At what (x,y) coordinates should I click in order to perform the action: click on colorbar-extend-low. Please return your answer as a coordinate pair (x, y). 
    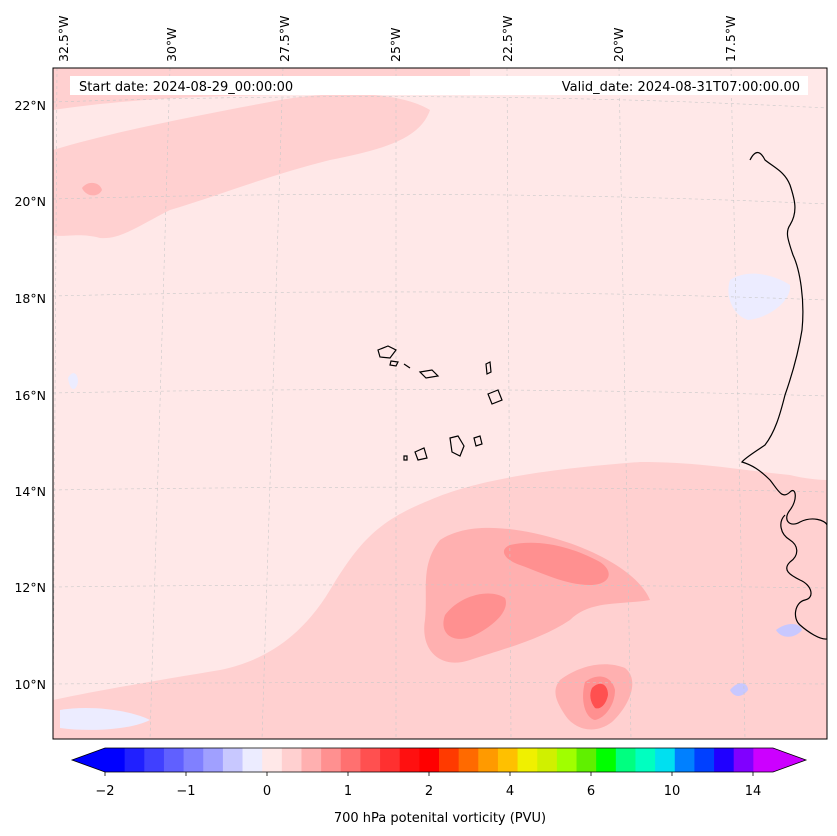
    Looking at the image, I should click on (88, 760).